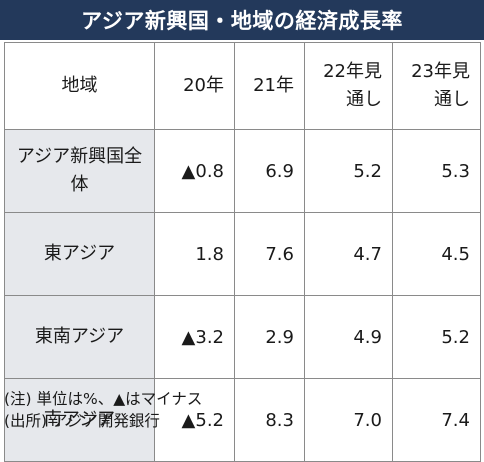 This screenshot has height=462, width=484. I want to click on table-cell: 6.9, so click(269, 171).